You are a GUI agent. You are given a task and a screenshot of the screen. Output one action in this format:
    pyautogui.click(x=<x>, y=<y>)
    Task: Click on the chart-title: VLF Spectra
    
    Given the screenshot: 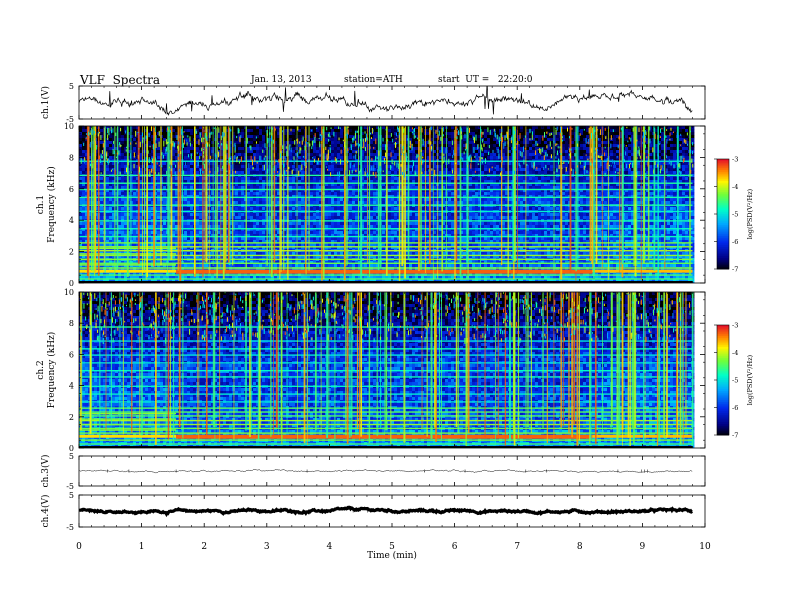 What is the action you would take?
    pyautogui.click(x=120, y=80)
    